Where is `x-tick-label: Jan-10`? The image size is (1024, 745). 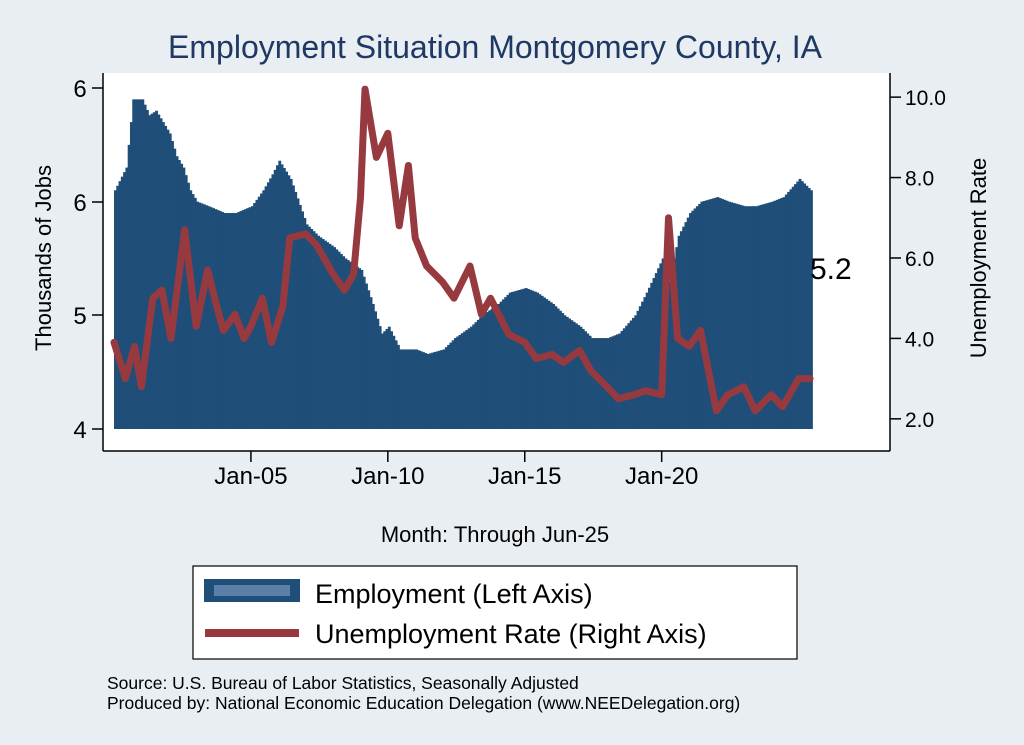
x-tick-label: Jan-10 is located at coordinates (387, 476).